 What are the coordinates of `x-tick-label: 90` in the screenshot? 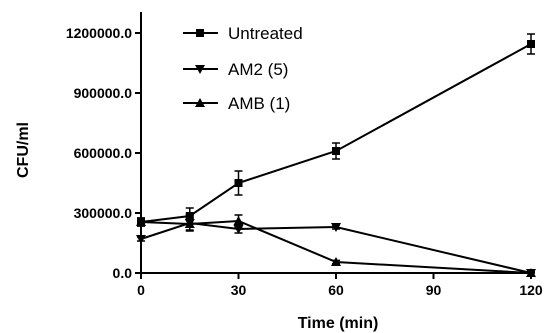 It's located at (434, 290).